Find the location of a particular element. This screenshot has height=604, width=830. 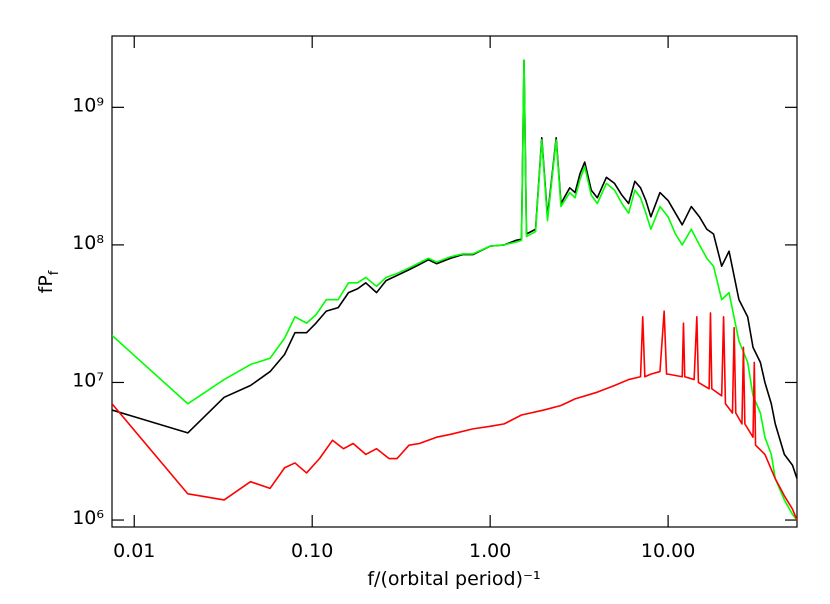

y-label: fP is located at coordinates (46, 284).